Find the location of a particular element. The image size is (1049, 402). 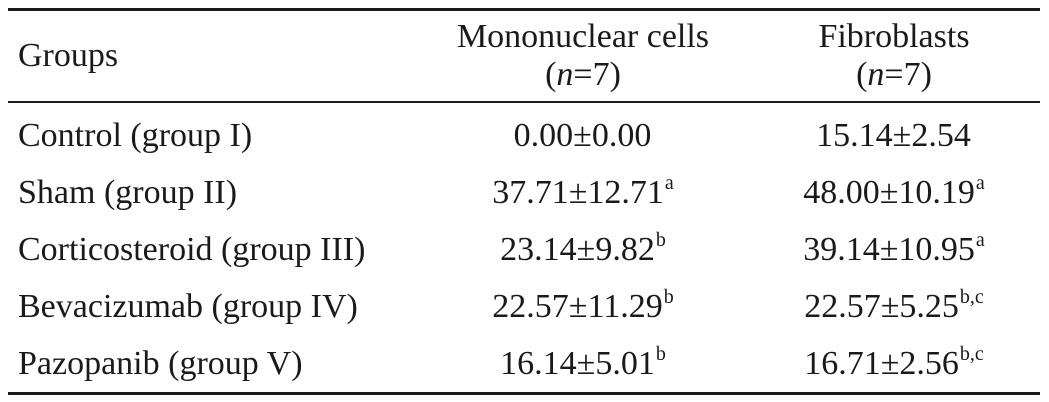

mononuclear-value: 0.00±0.00 is located at coordinates (582, 135).